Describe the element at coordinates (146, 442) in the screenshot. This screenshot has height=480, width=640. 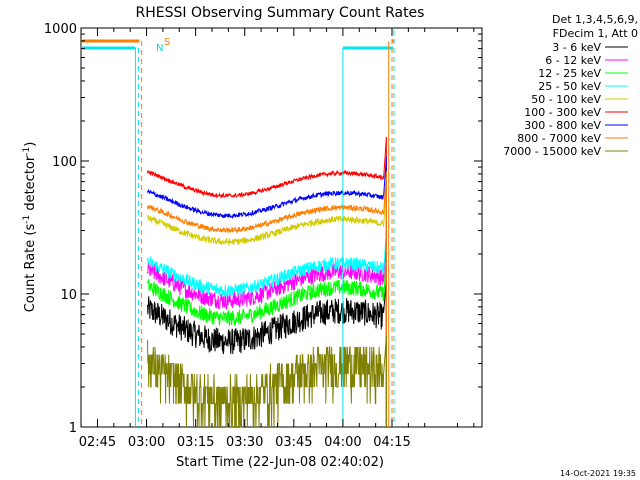
I see `x-tick-label: 03:00` at that location.